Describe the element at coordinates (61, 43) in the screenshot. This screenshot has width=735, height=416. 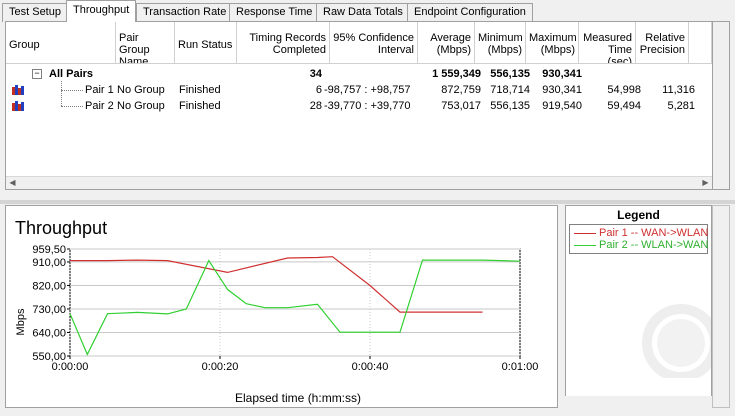
I see `column-header-group: Group` at that location.